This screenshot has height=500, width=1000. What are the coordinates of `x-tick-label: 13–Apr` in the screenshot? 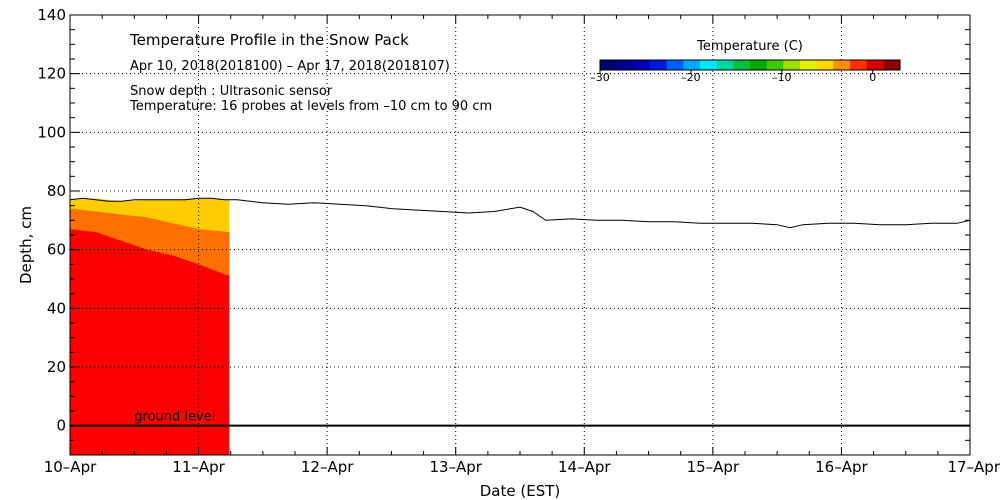 It's located at (455, 467).